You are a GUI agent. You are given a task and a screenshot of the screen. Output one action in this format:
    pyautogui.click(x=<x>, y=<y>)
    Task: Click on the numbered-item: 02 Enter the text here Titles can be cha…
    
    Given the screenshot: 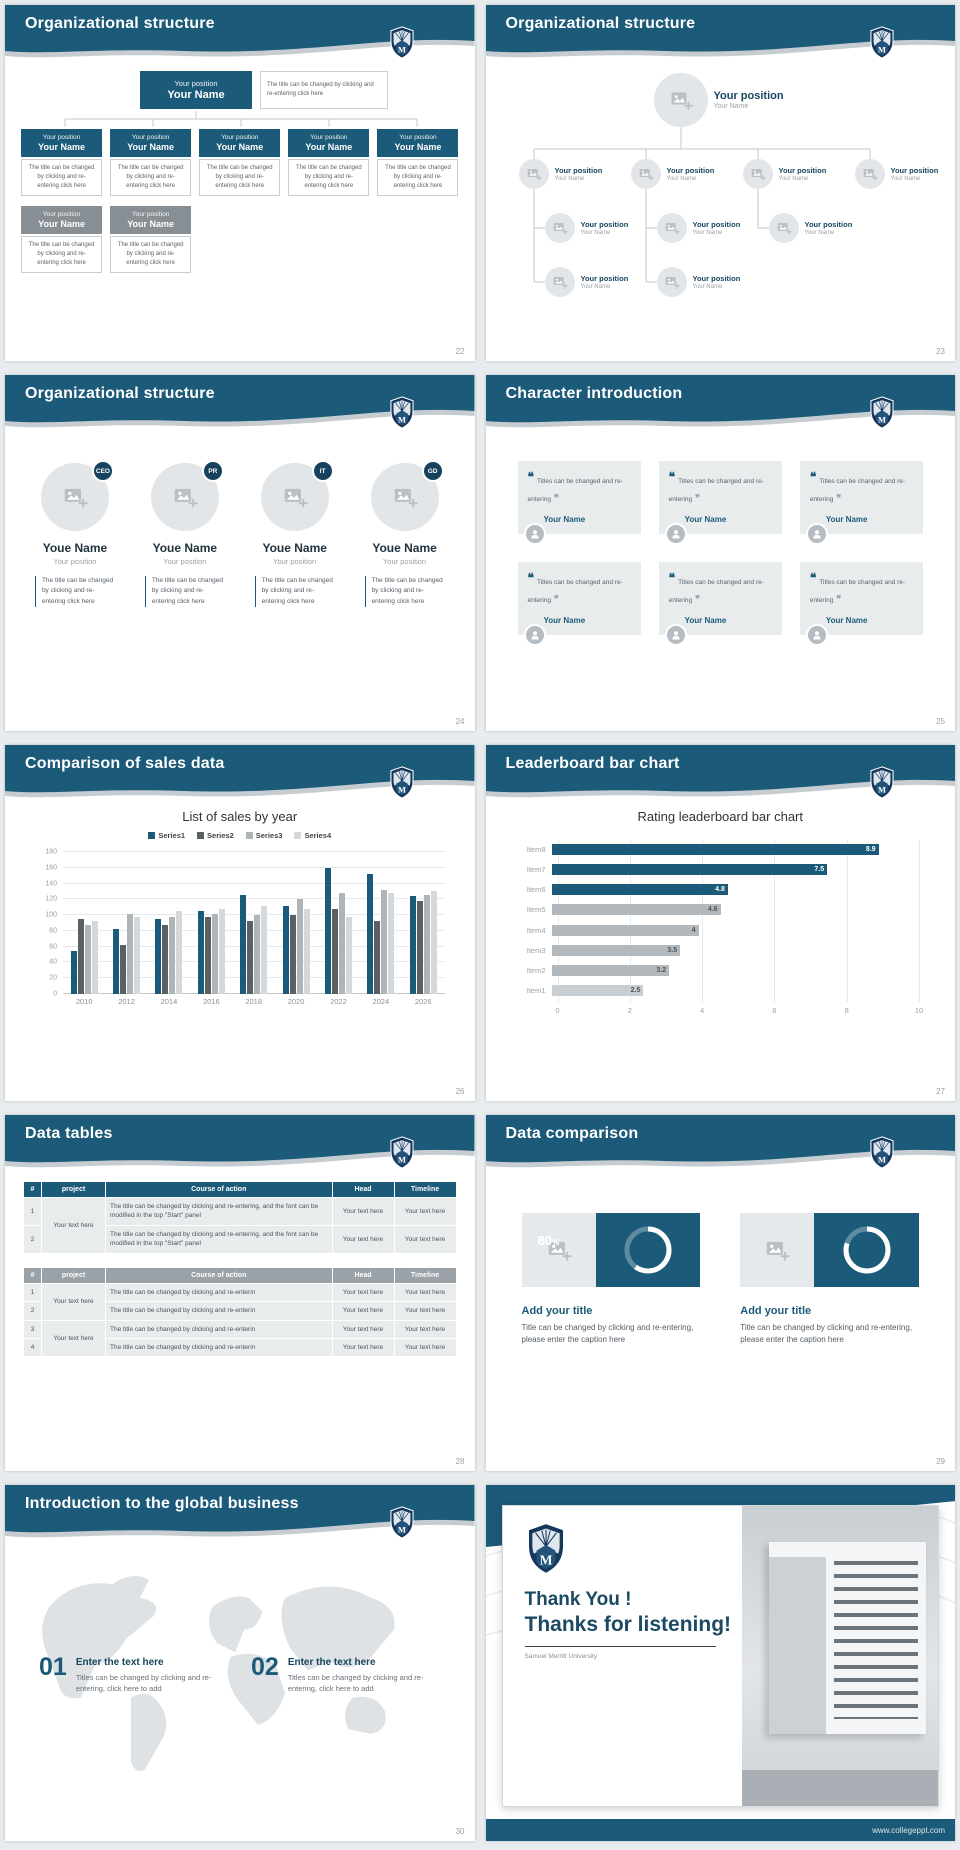 What is the action you would take?
    pyautogui.click(x=348, y=1675)
    